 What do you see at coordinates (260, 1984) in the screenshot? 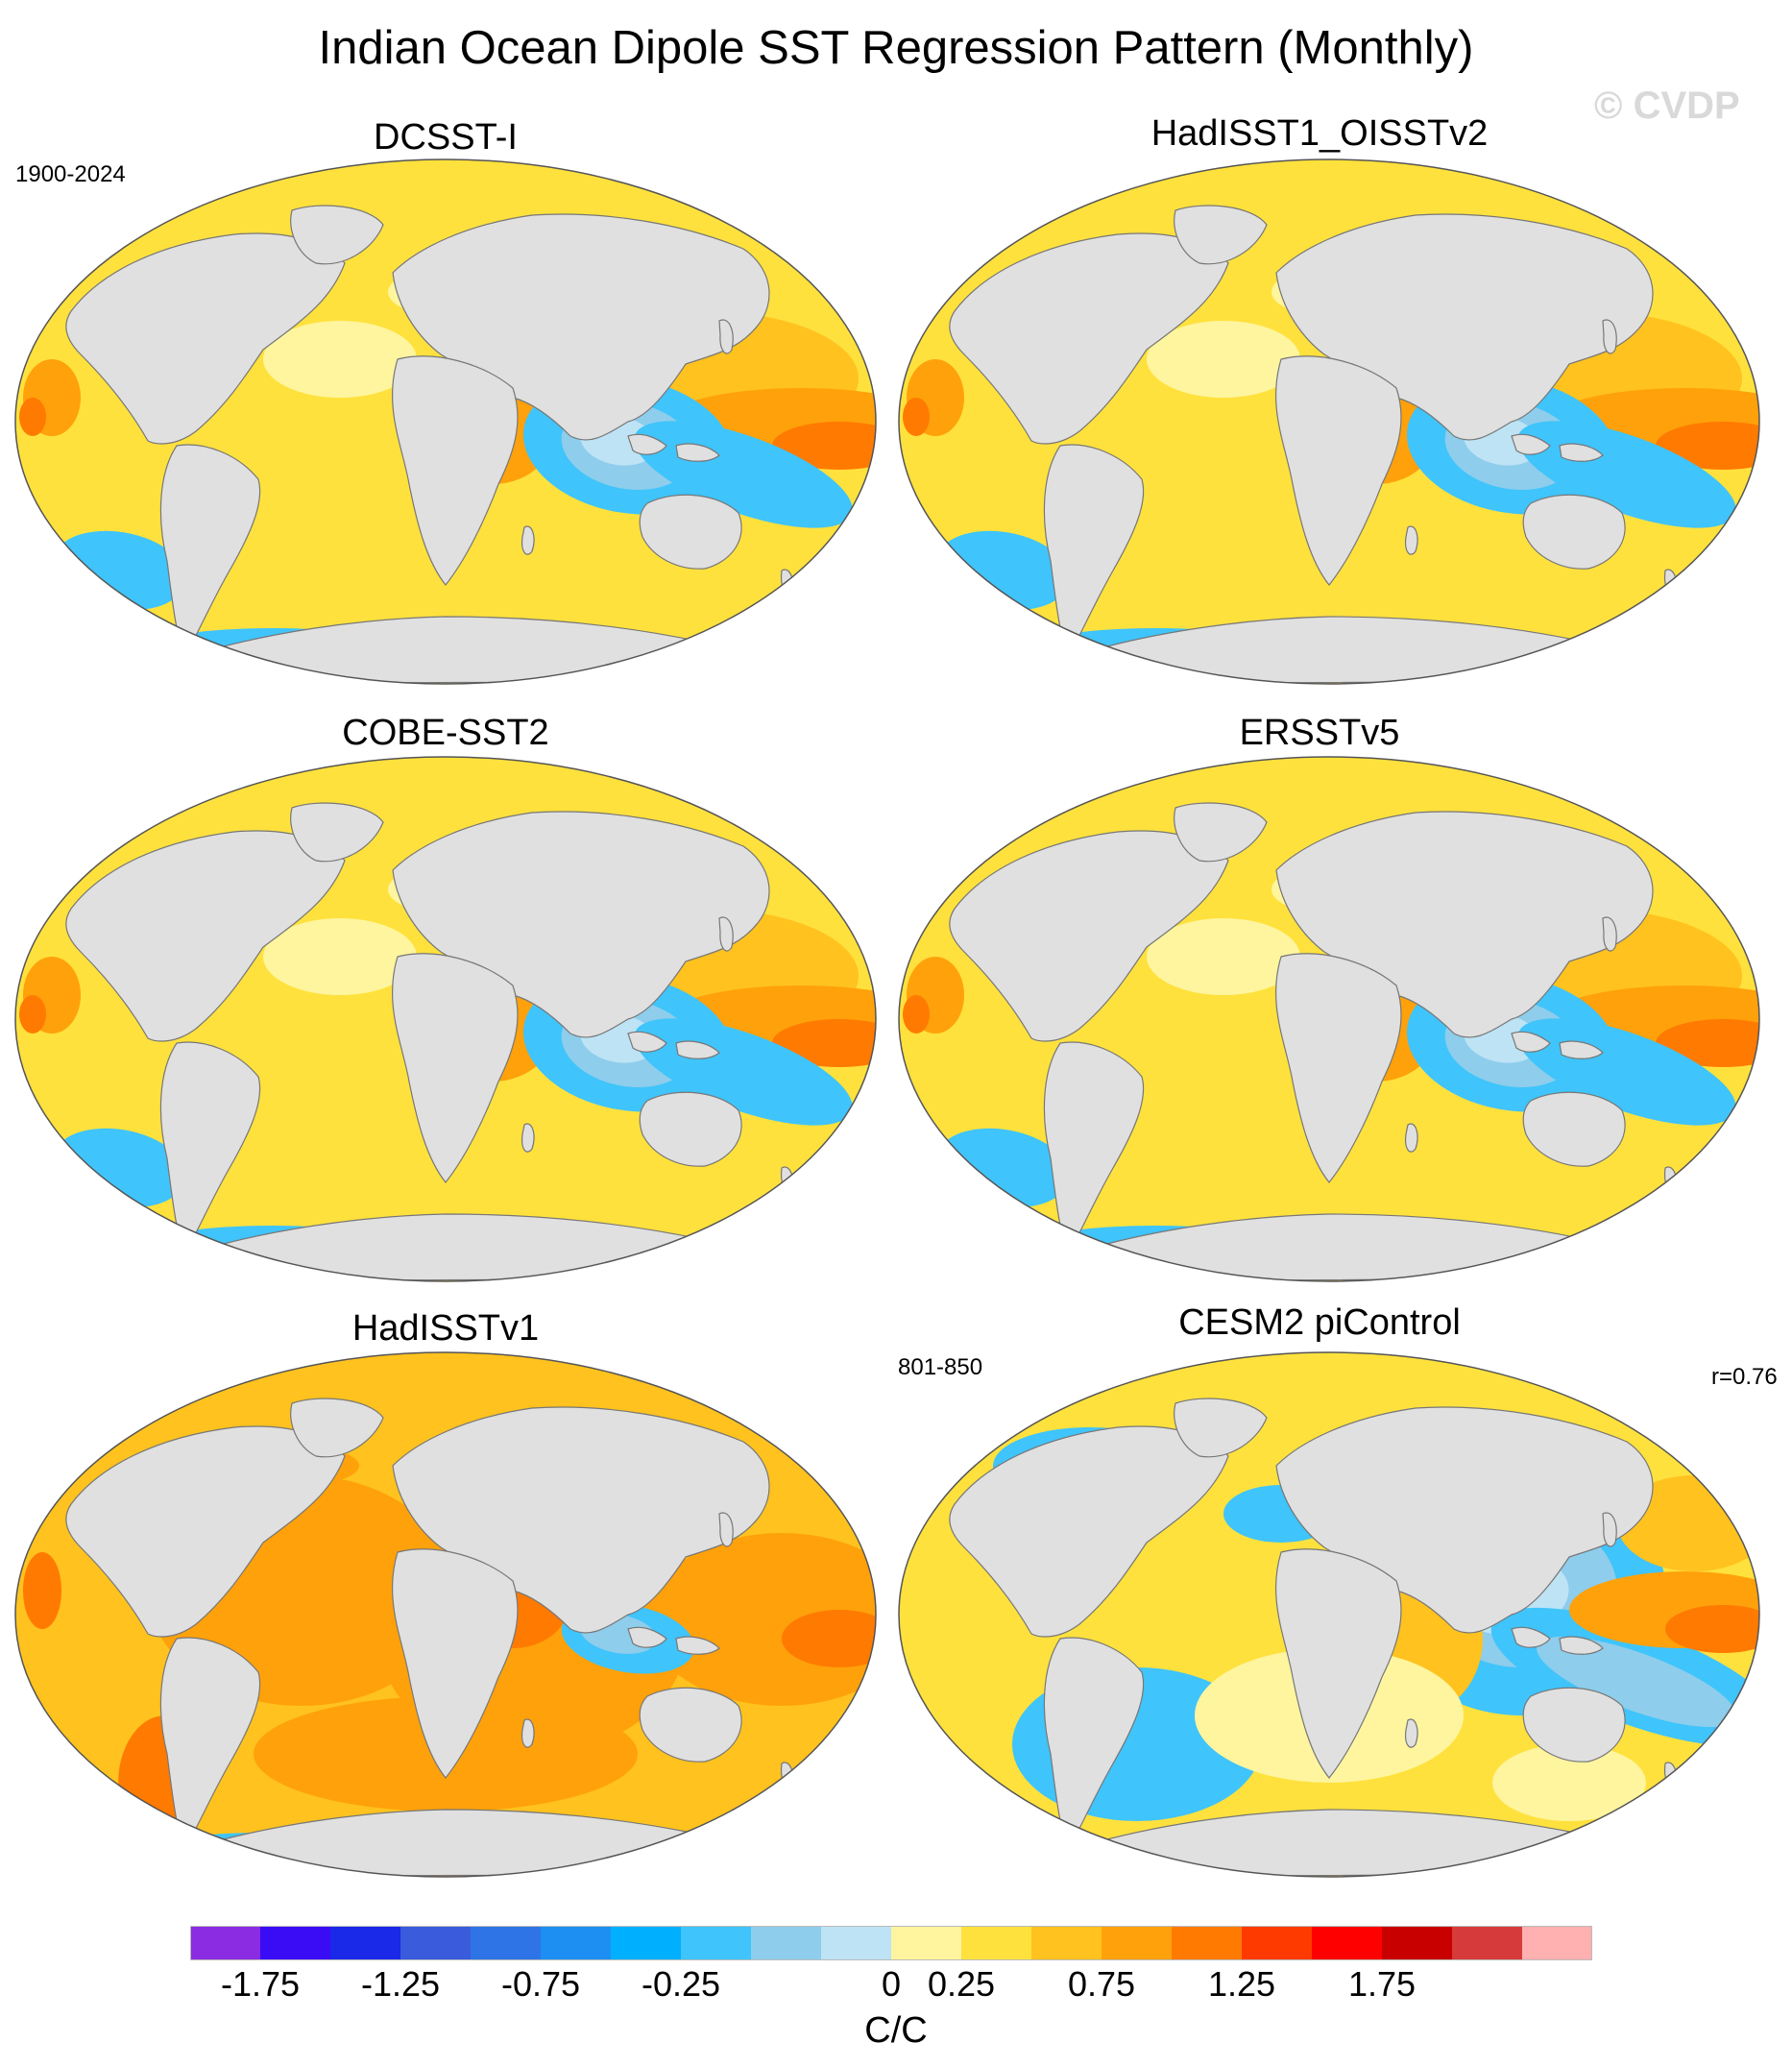
I see `colorbar-tick-label: -1.75` at bounding box center [260, 1984].